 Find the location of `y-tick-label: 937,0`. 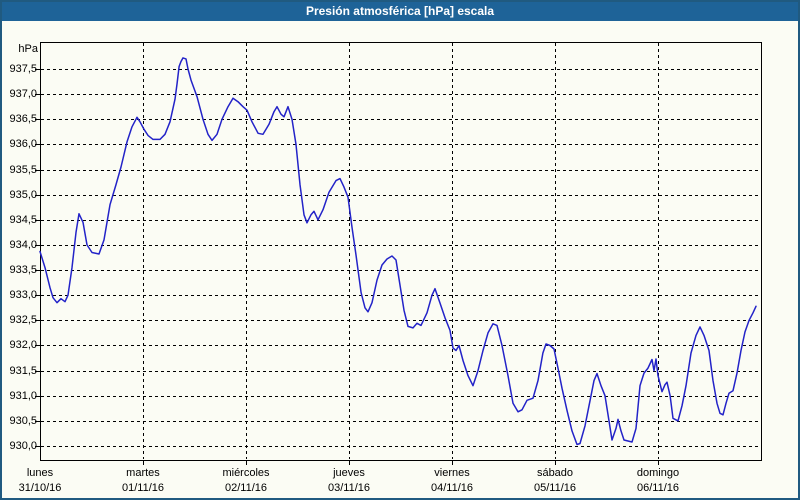

y-tick-label: 937,0 is located at coordinates (23, 94).